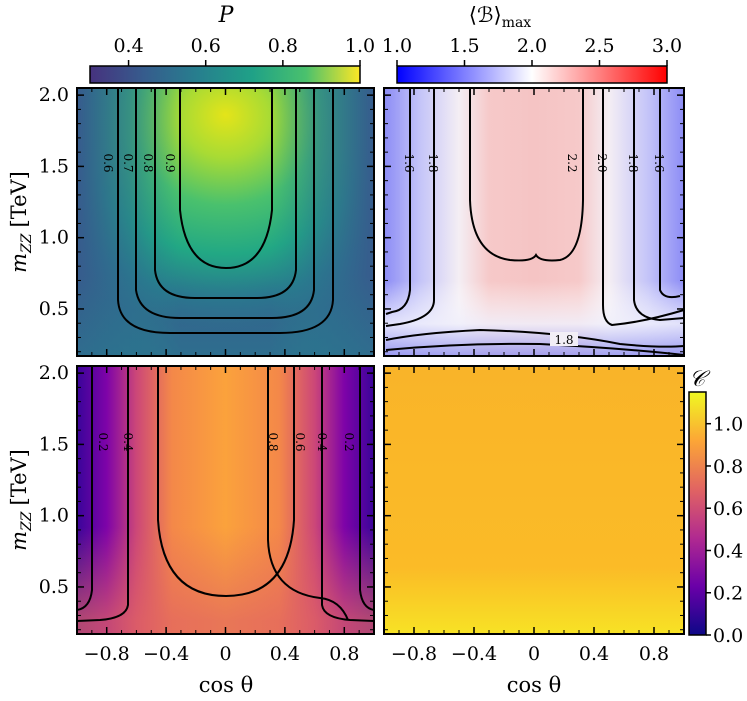 The image size is (747, 701). What do you see at coordinates (535, 349) in the screenshot?
I see `contour-b-20-bottom` at bounding box center [535, 349].